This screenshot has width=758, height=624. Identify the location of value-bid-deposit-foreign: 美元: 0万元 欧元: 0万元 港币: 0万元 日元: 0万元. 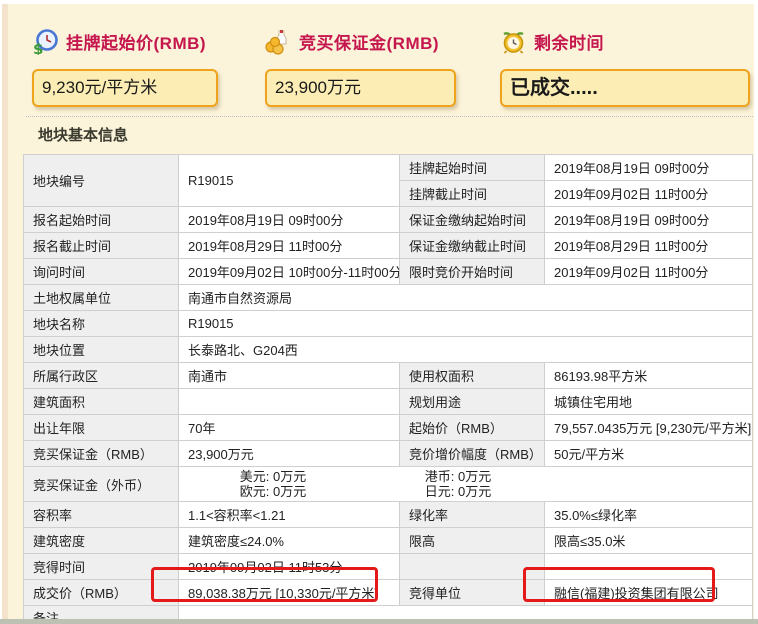
(465, 484).